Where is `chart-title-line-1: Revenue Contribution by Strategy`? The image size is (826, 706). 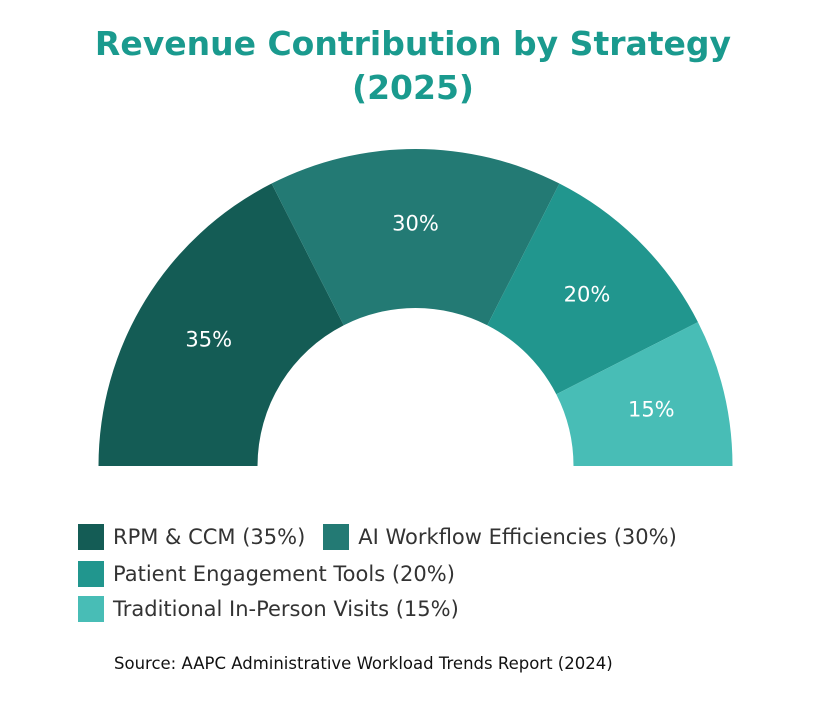 chart-title-line-1: Revenue Contribution by Strategy is located at coordinates (413, 43).